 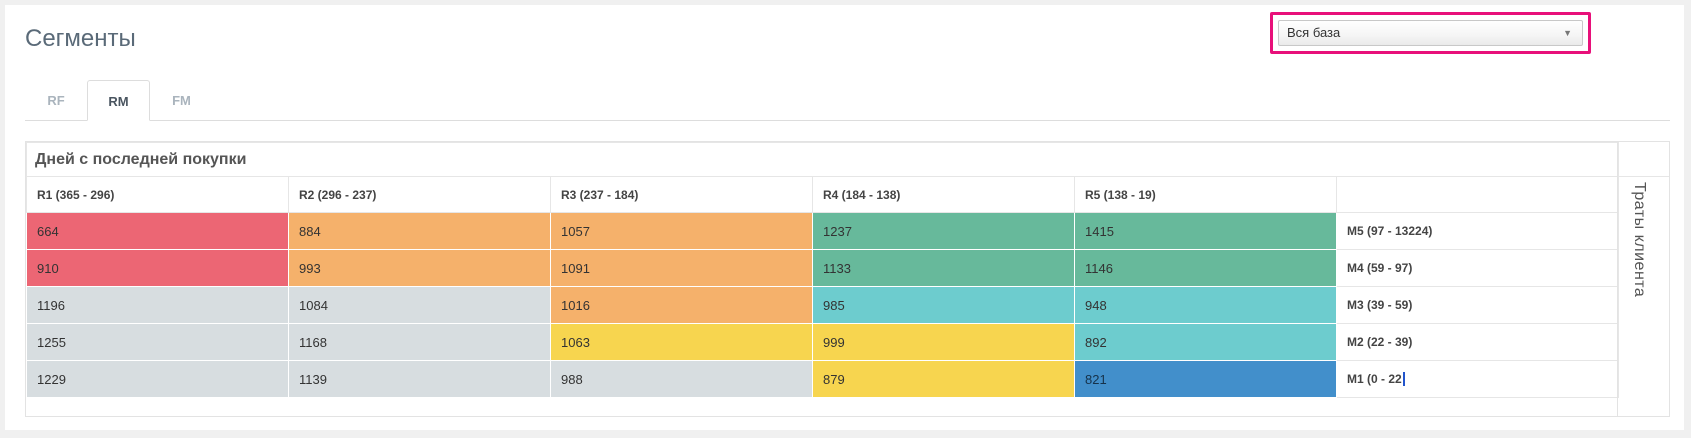 What do you see at coordinates (943, 305) in the screenshot?
I see `segment-cell: 985` at bounding box center [943, 305].